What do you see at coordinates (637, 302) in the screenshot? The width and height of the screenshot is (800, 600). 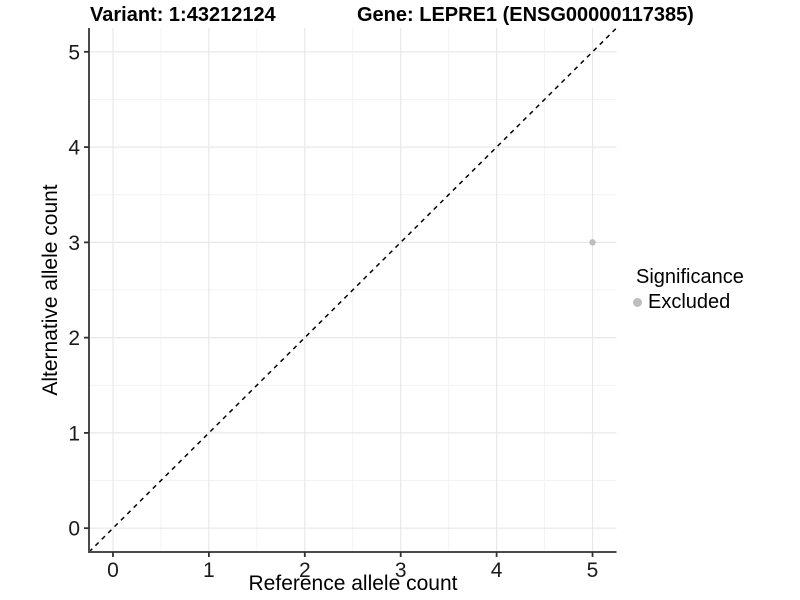 I see `legend-point-icon` at bounding box center [637, 302].